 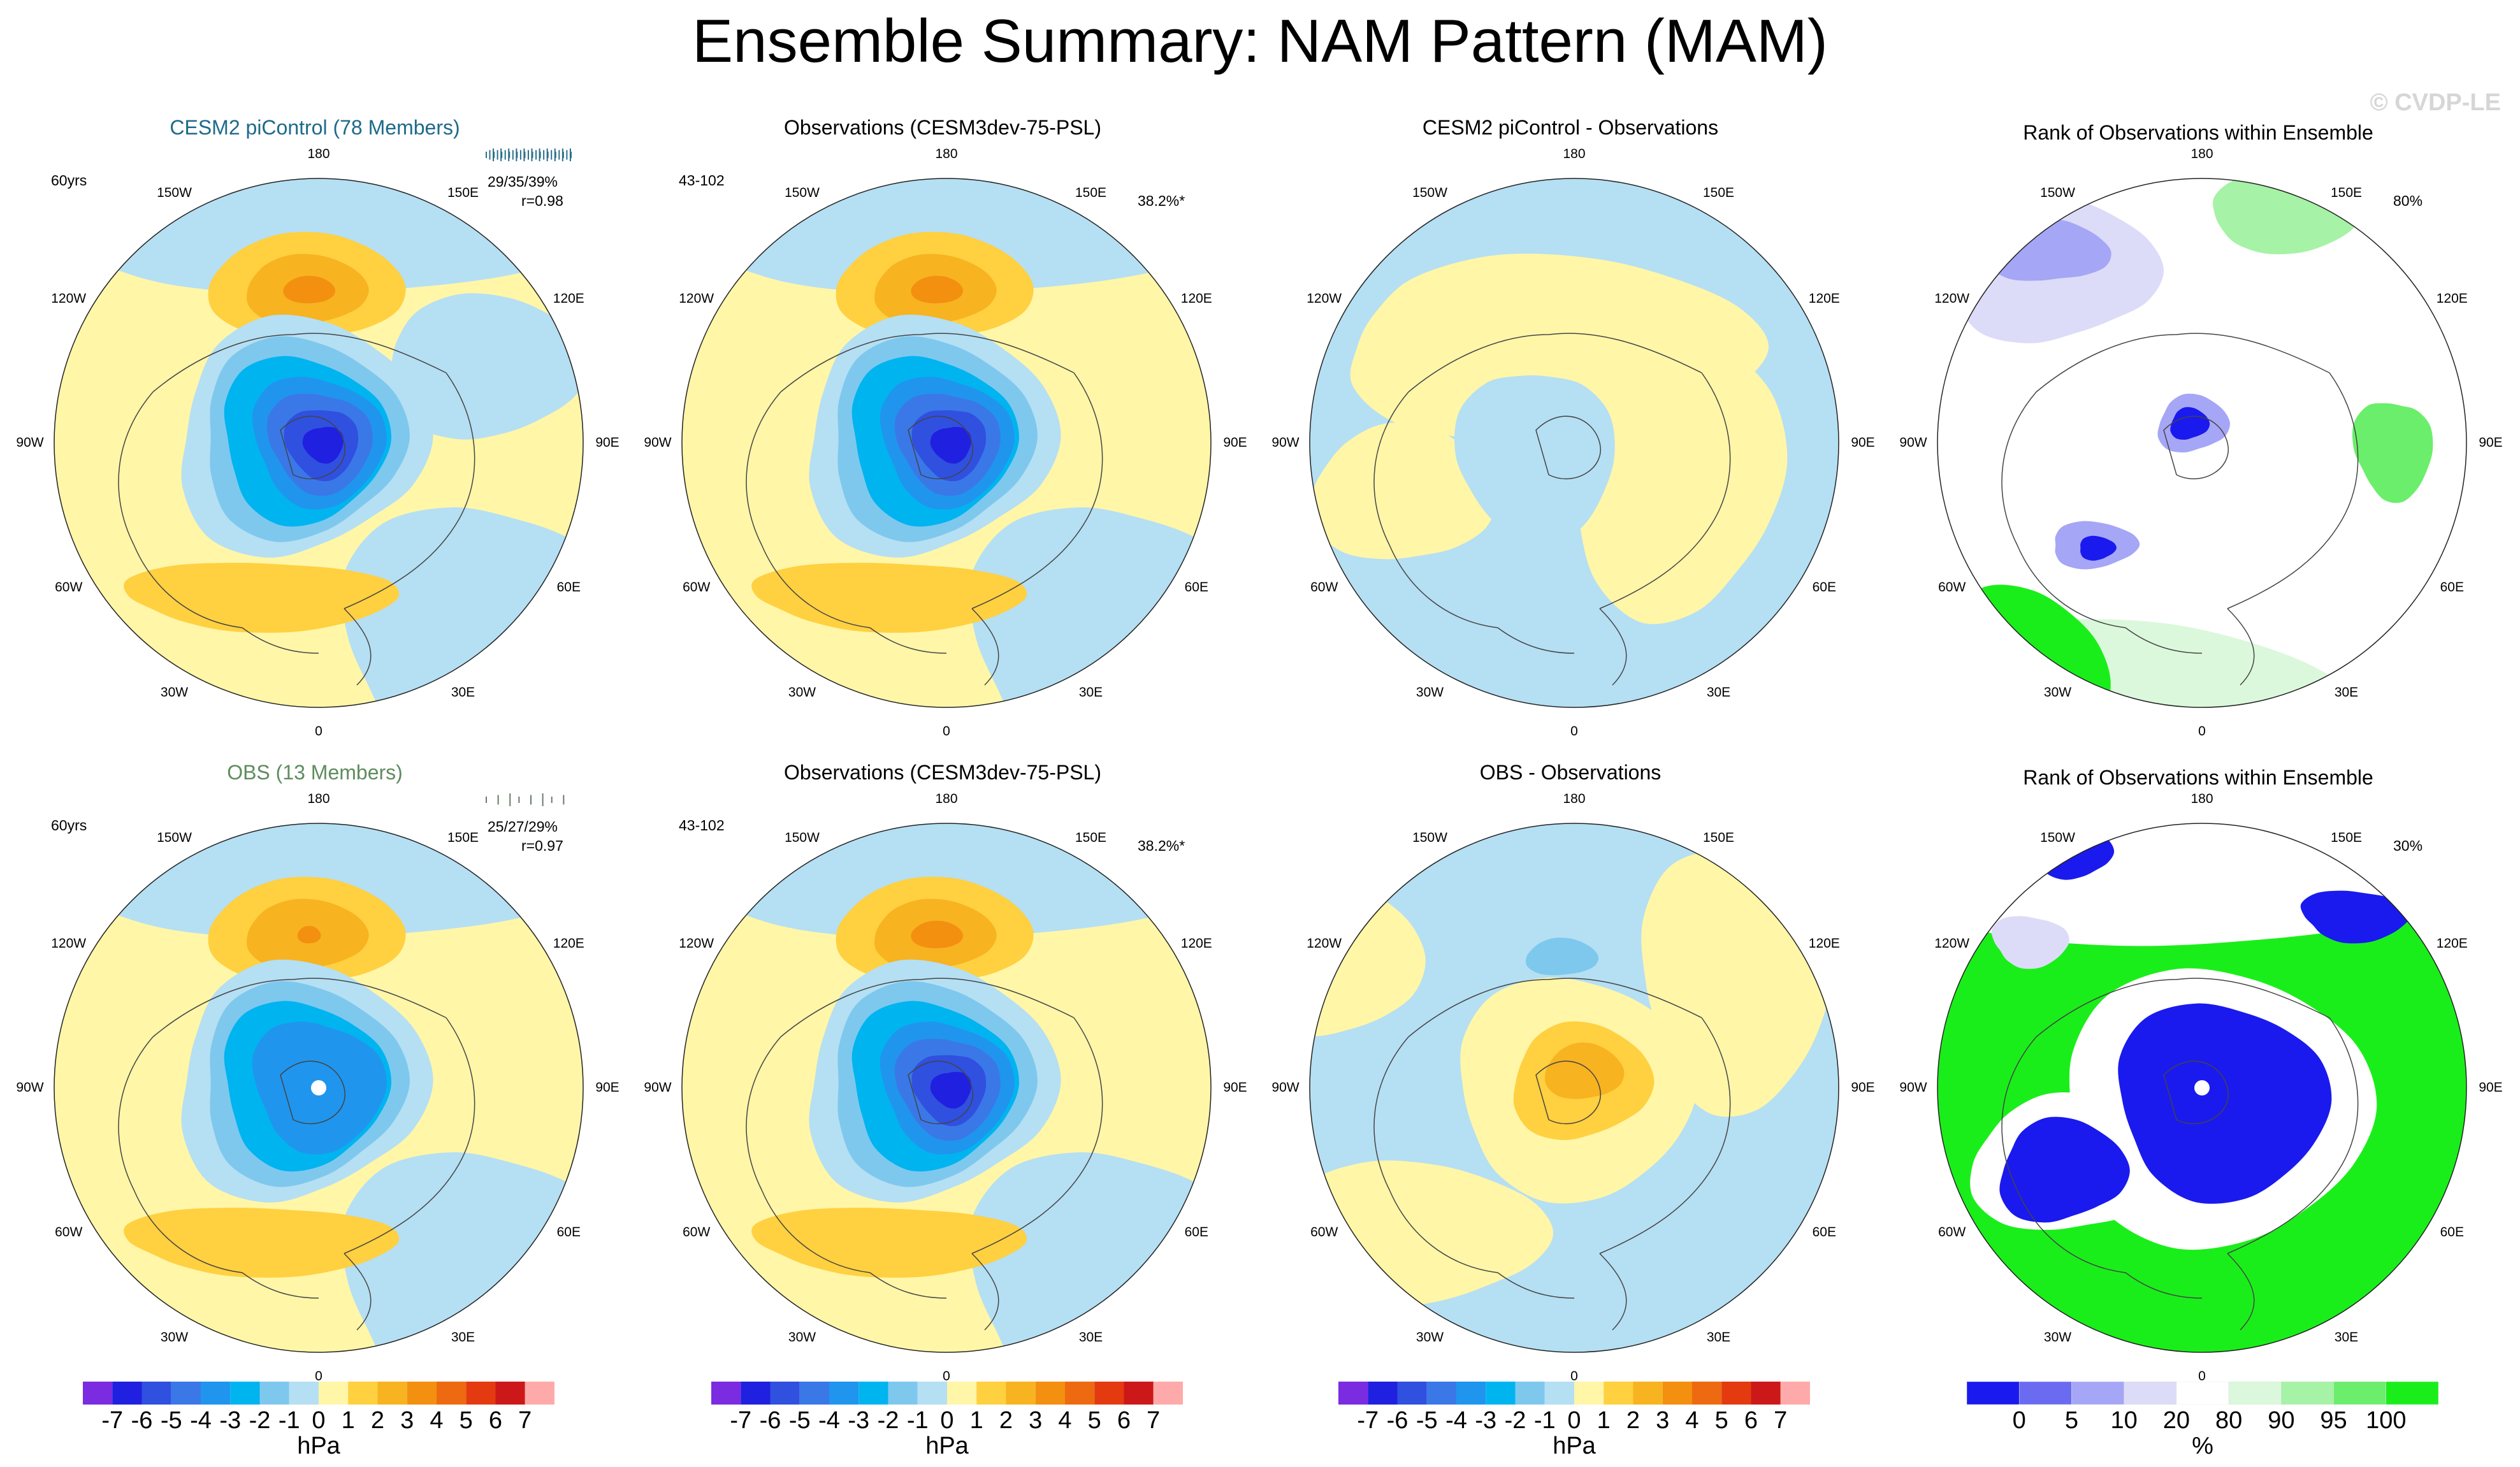 What do you see at coordinates (1574, 1420) in the screenshot?
I see `colorbar-tick-label: 0` at bounding box center [1574, 1420].